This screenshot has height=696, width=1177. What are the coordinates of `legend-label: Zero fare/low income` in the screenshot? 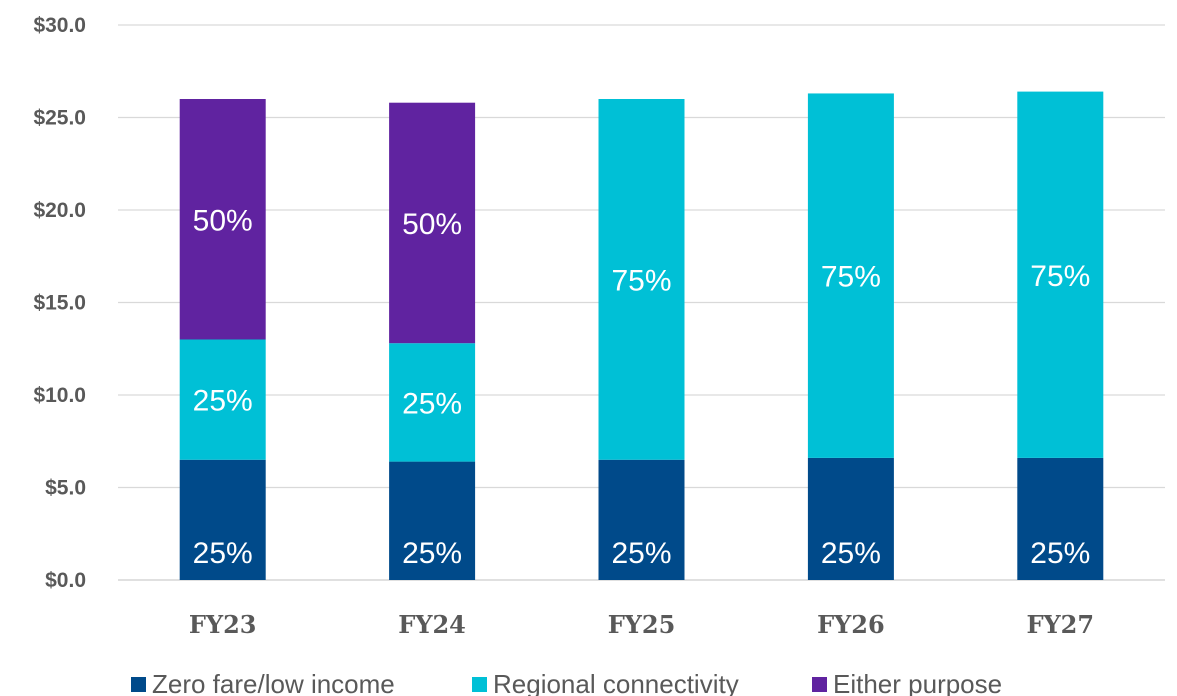 It's located at (273, 682).